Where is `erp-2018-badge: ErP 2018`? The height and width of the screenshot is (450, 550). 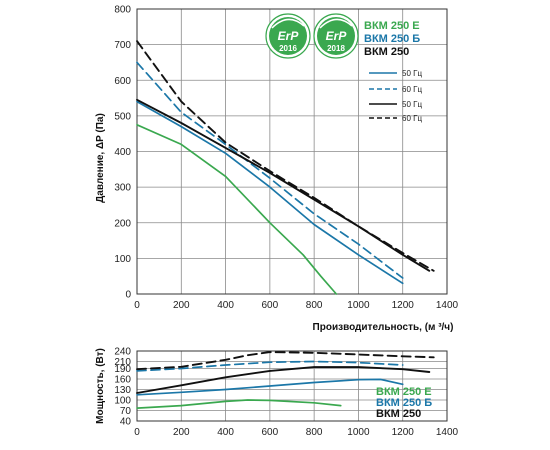
erp-2018-badge: ErP 2018 is located at coordinates (336, 36).